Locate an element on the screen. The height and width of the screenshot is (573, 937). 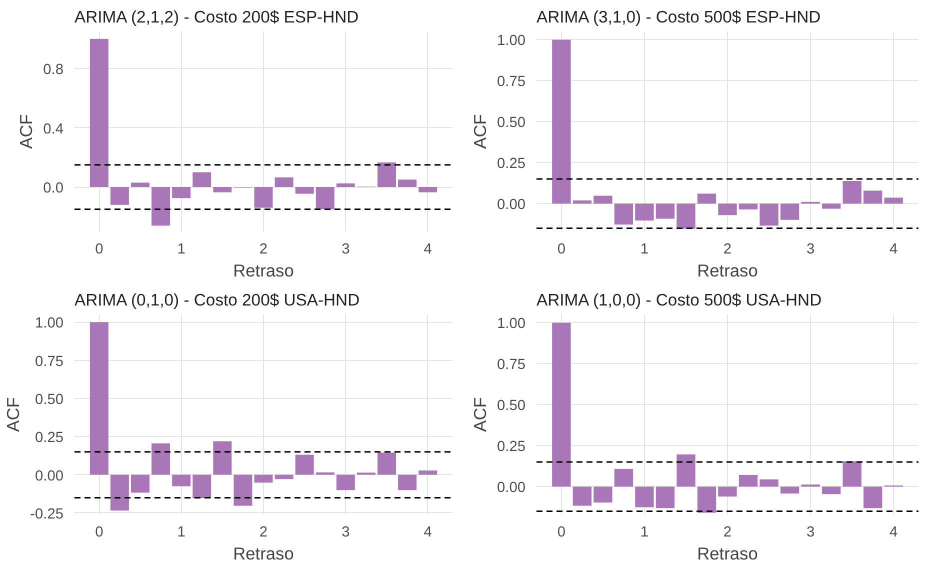
y-tick-label: -0.25 is located at coordinates (47, 514).